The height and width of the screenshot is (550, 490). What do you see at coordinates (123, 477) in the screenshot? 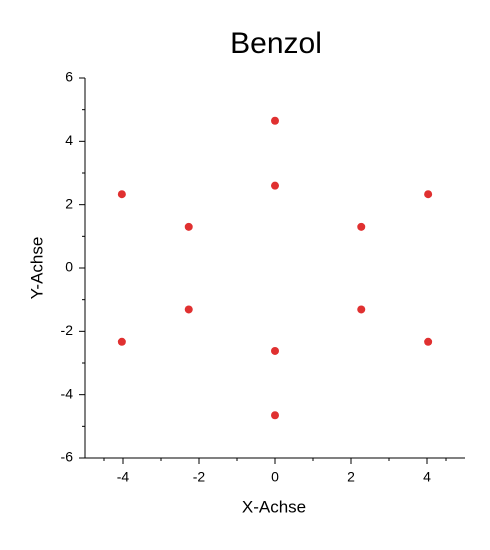
I see `x-tick-label: -4` at bounding box center [123, 477].